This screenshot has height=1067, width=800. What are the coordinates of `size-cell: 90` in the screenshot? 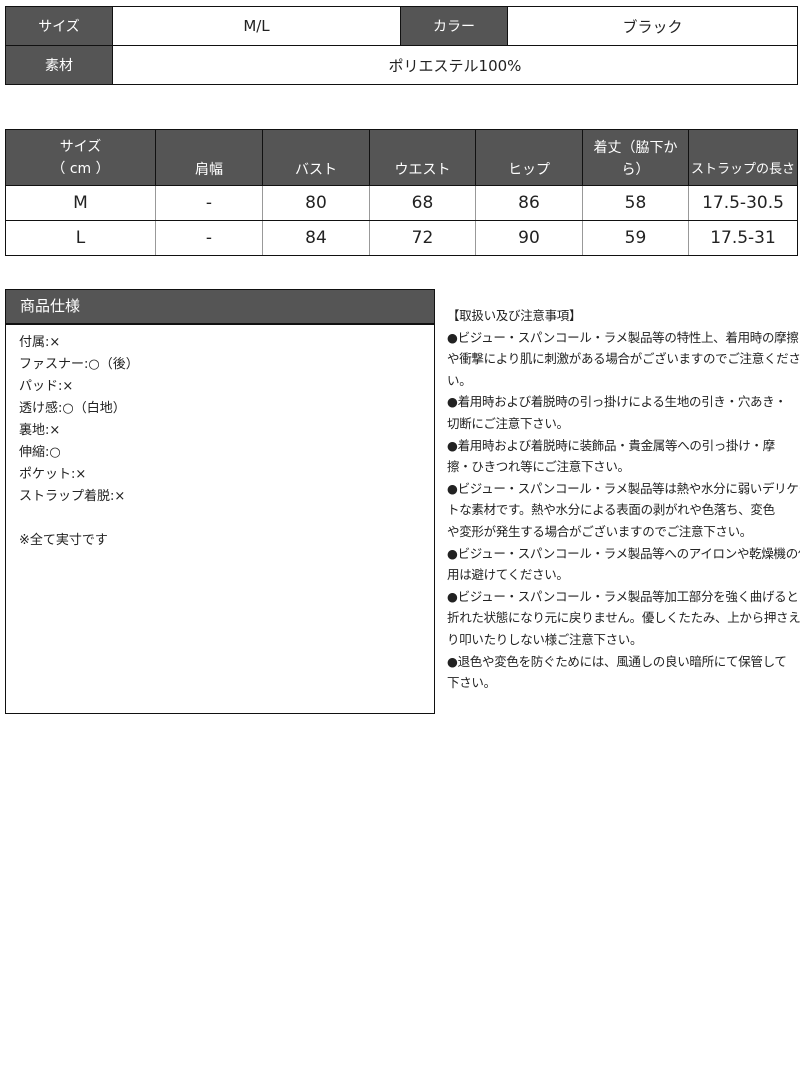 It's located at (529, 238).